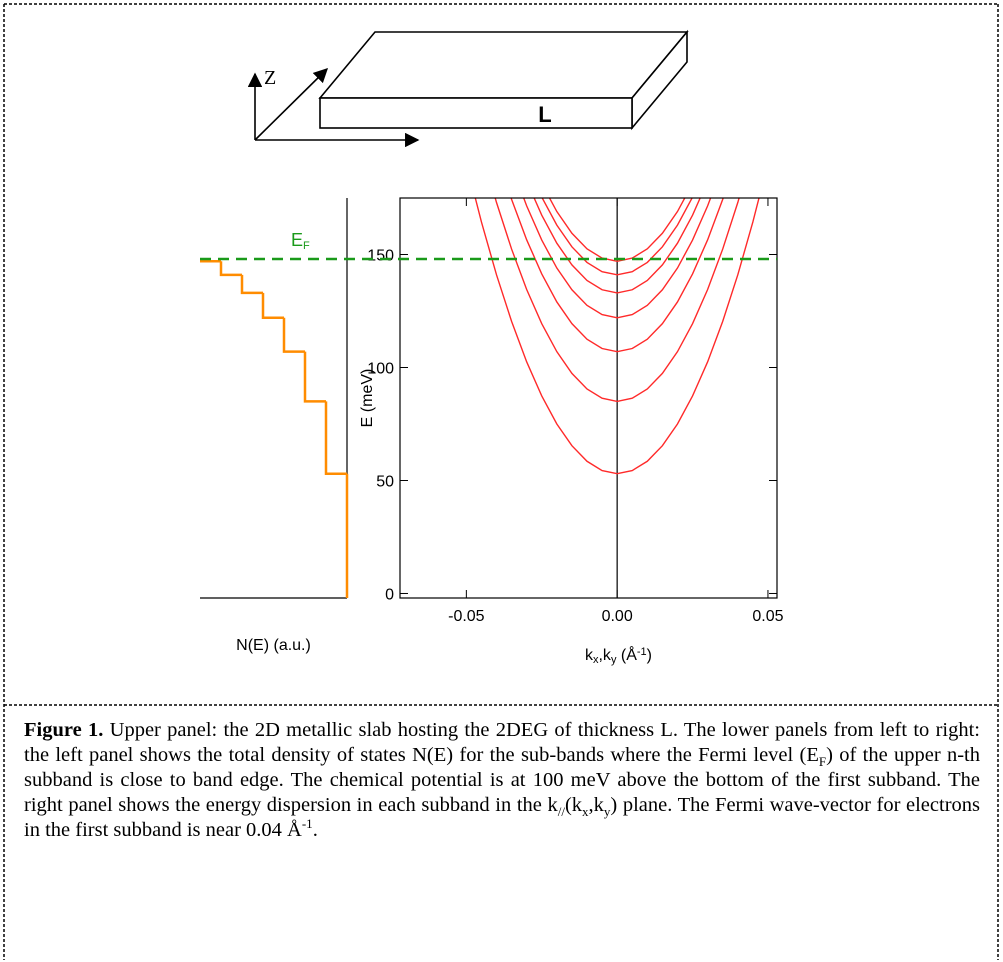  Describe the element at coordinates (466, 616) in the screenshot. I see `x-tick-label: -0.05` at that location.